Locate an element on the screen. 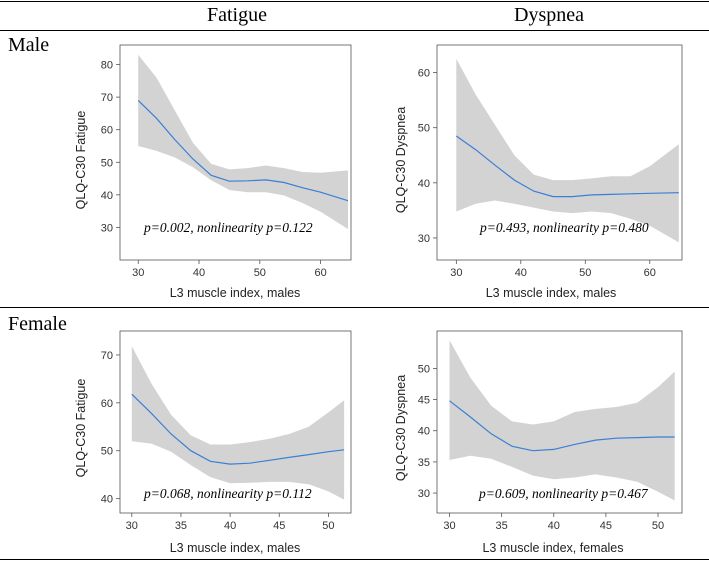 The width and height of the screenshot is (709, 561). p-value-annotation: p=0.002, nonlinearity p=0.122 is located at coordinates (228, 227).